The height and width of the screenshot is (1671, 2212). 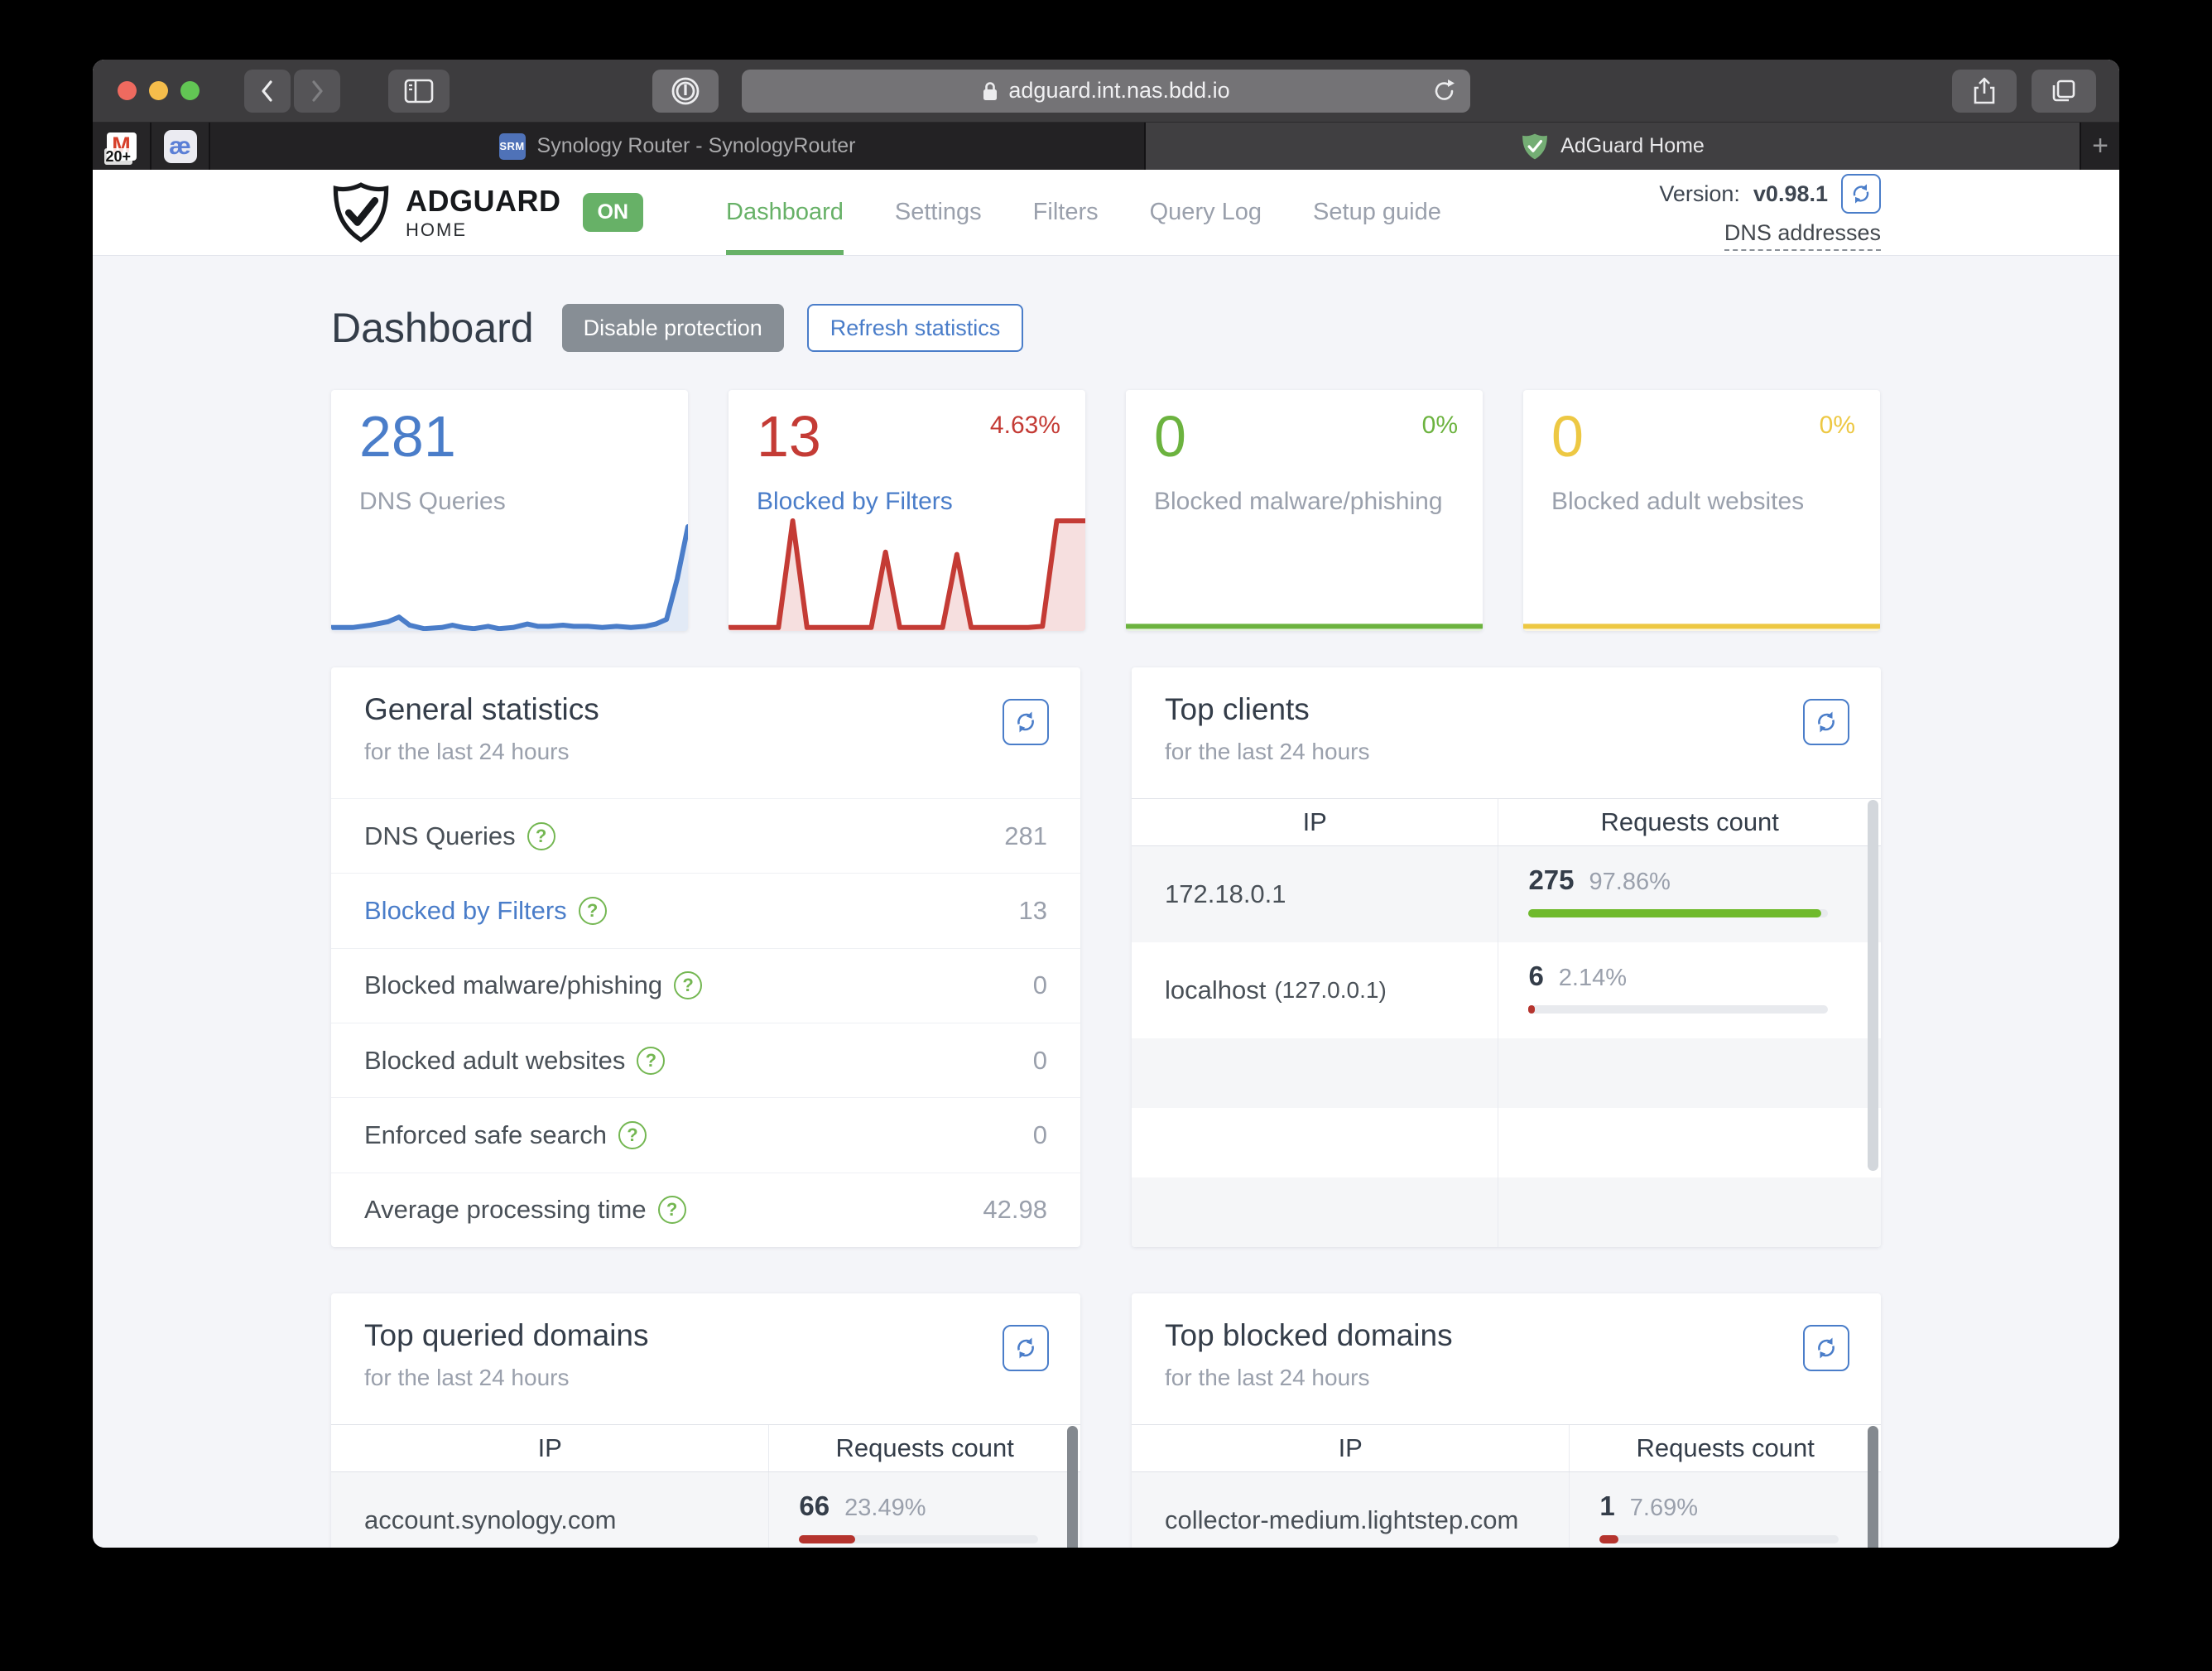 I want to click on share-button, so click(x=1984, y=91).